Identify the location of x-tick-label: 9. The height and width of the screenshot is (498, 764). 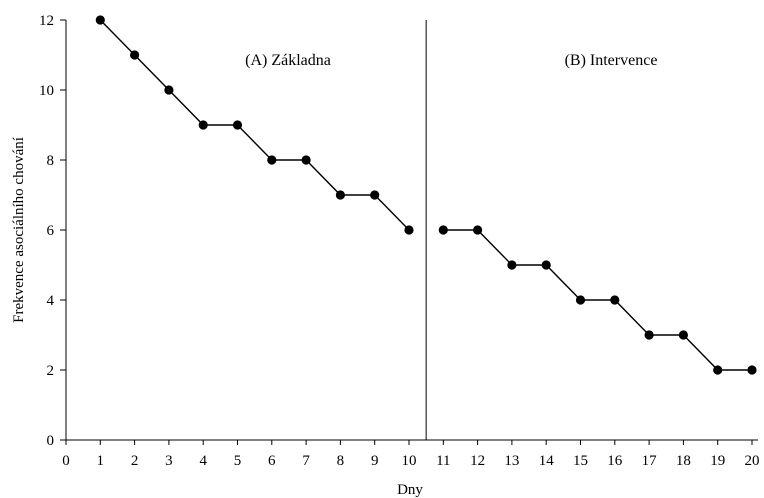
(375, 461).